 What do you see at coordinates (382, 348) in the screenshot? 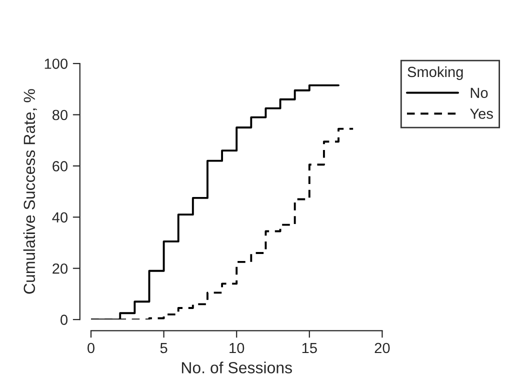
I see `x-tick-label: 20` at bounding box center [382, 348].